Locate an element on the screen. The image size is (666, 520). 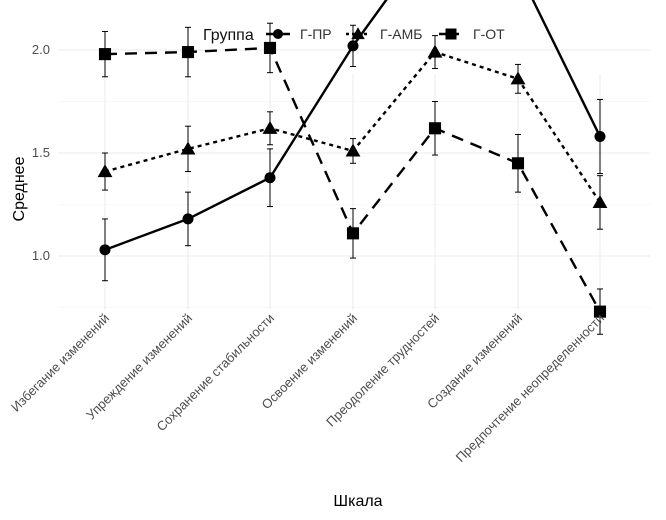
legend-label: Г-ОТ is located at coordinates (489, 34).